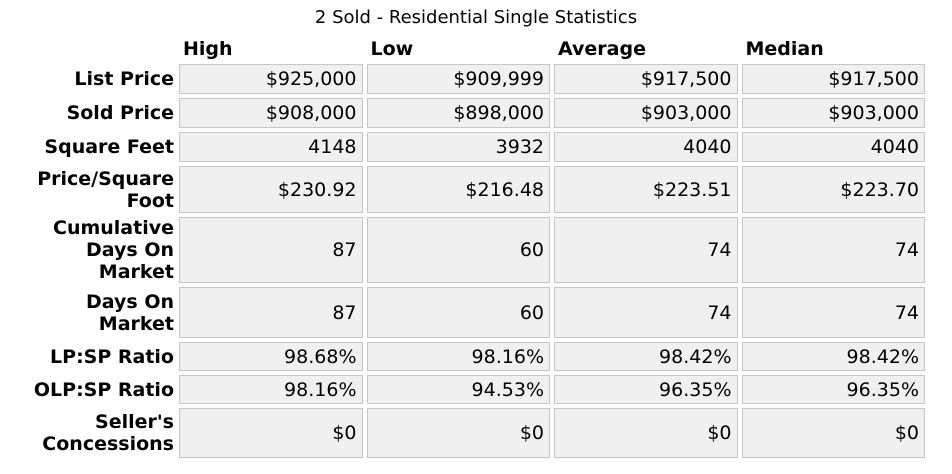 The height and width of the screenshot is (474, 952). I want to click on value-cell: $223.70, so click(833, 189).